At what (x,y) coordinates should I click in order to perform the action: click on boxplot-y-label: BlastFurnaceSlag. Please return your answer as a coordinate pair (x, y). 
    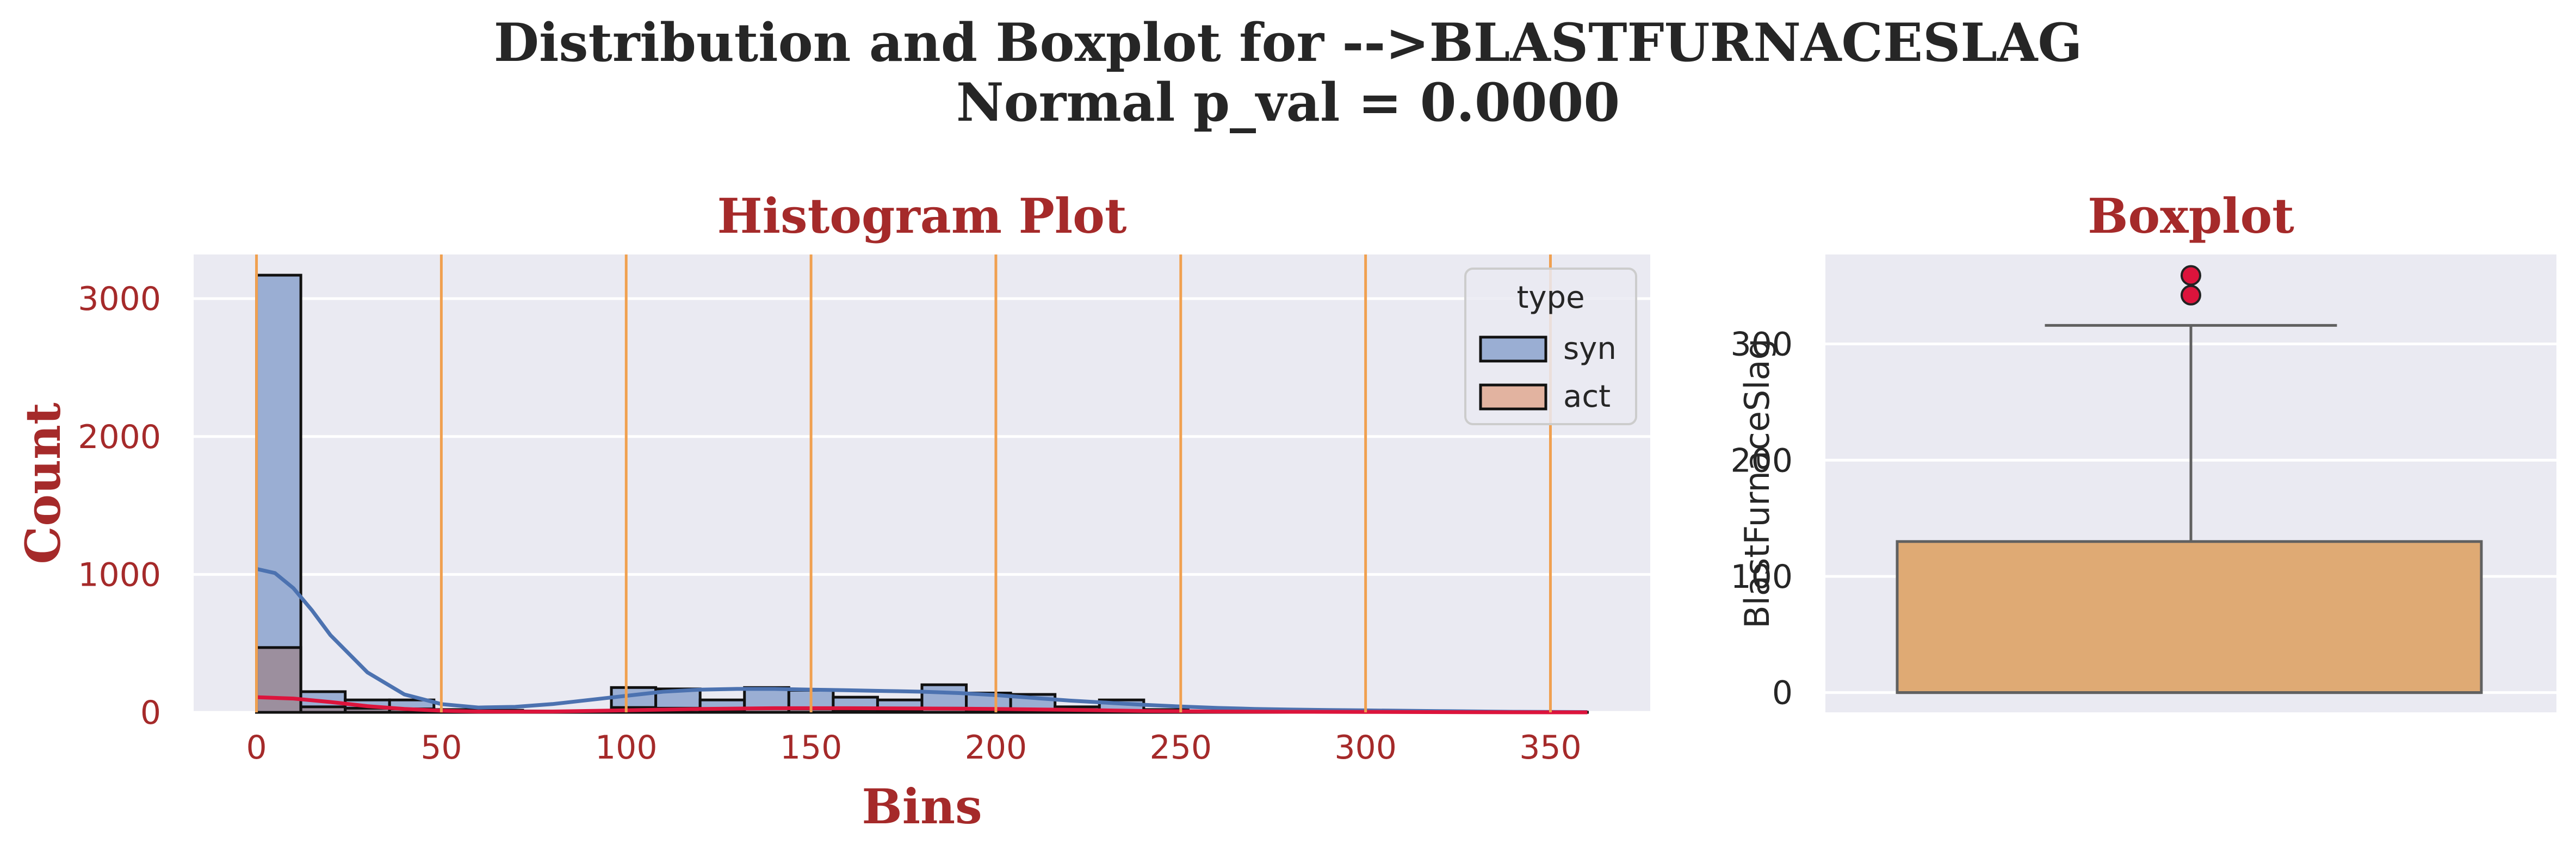
    Looking at the image, I should click on (1757, 483).